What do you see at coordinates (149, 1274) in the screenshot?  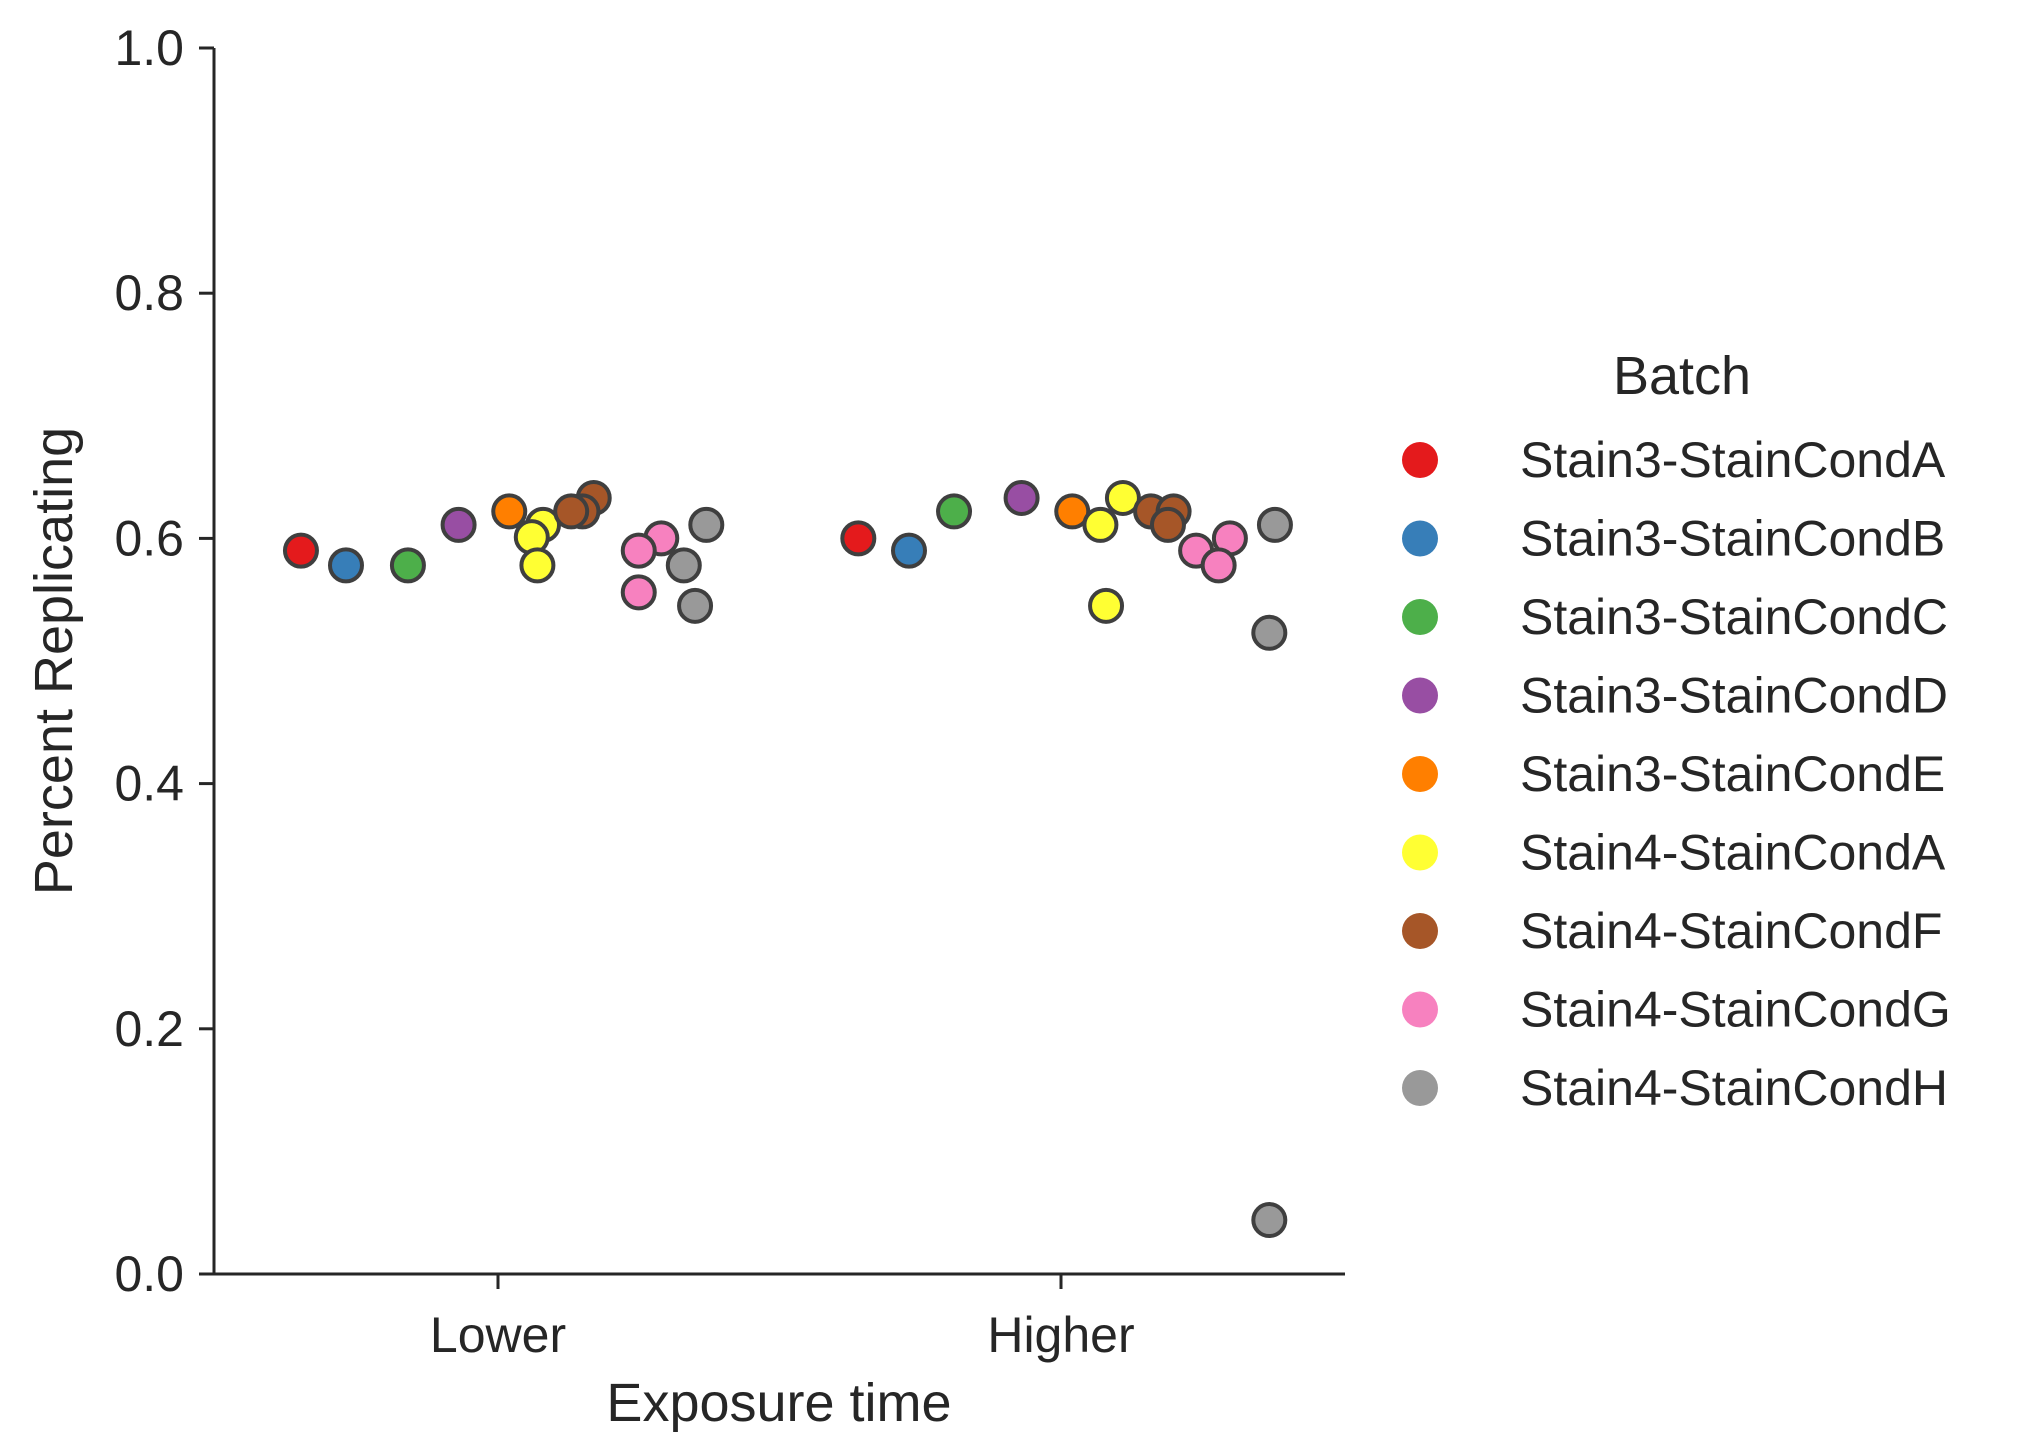 I see `y-tick-label: 0.0` at bounding box center [149, 1274].